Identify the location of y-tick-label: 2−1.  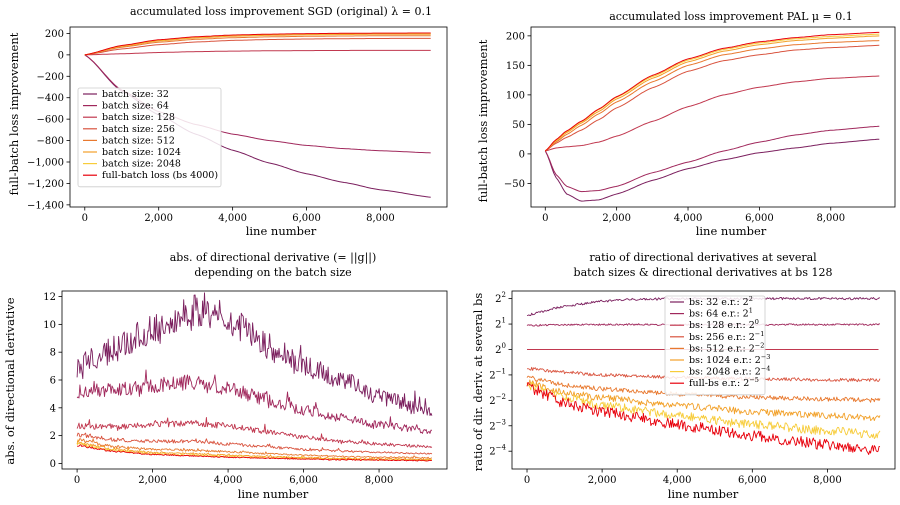
(497, 374).